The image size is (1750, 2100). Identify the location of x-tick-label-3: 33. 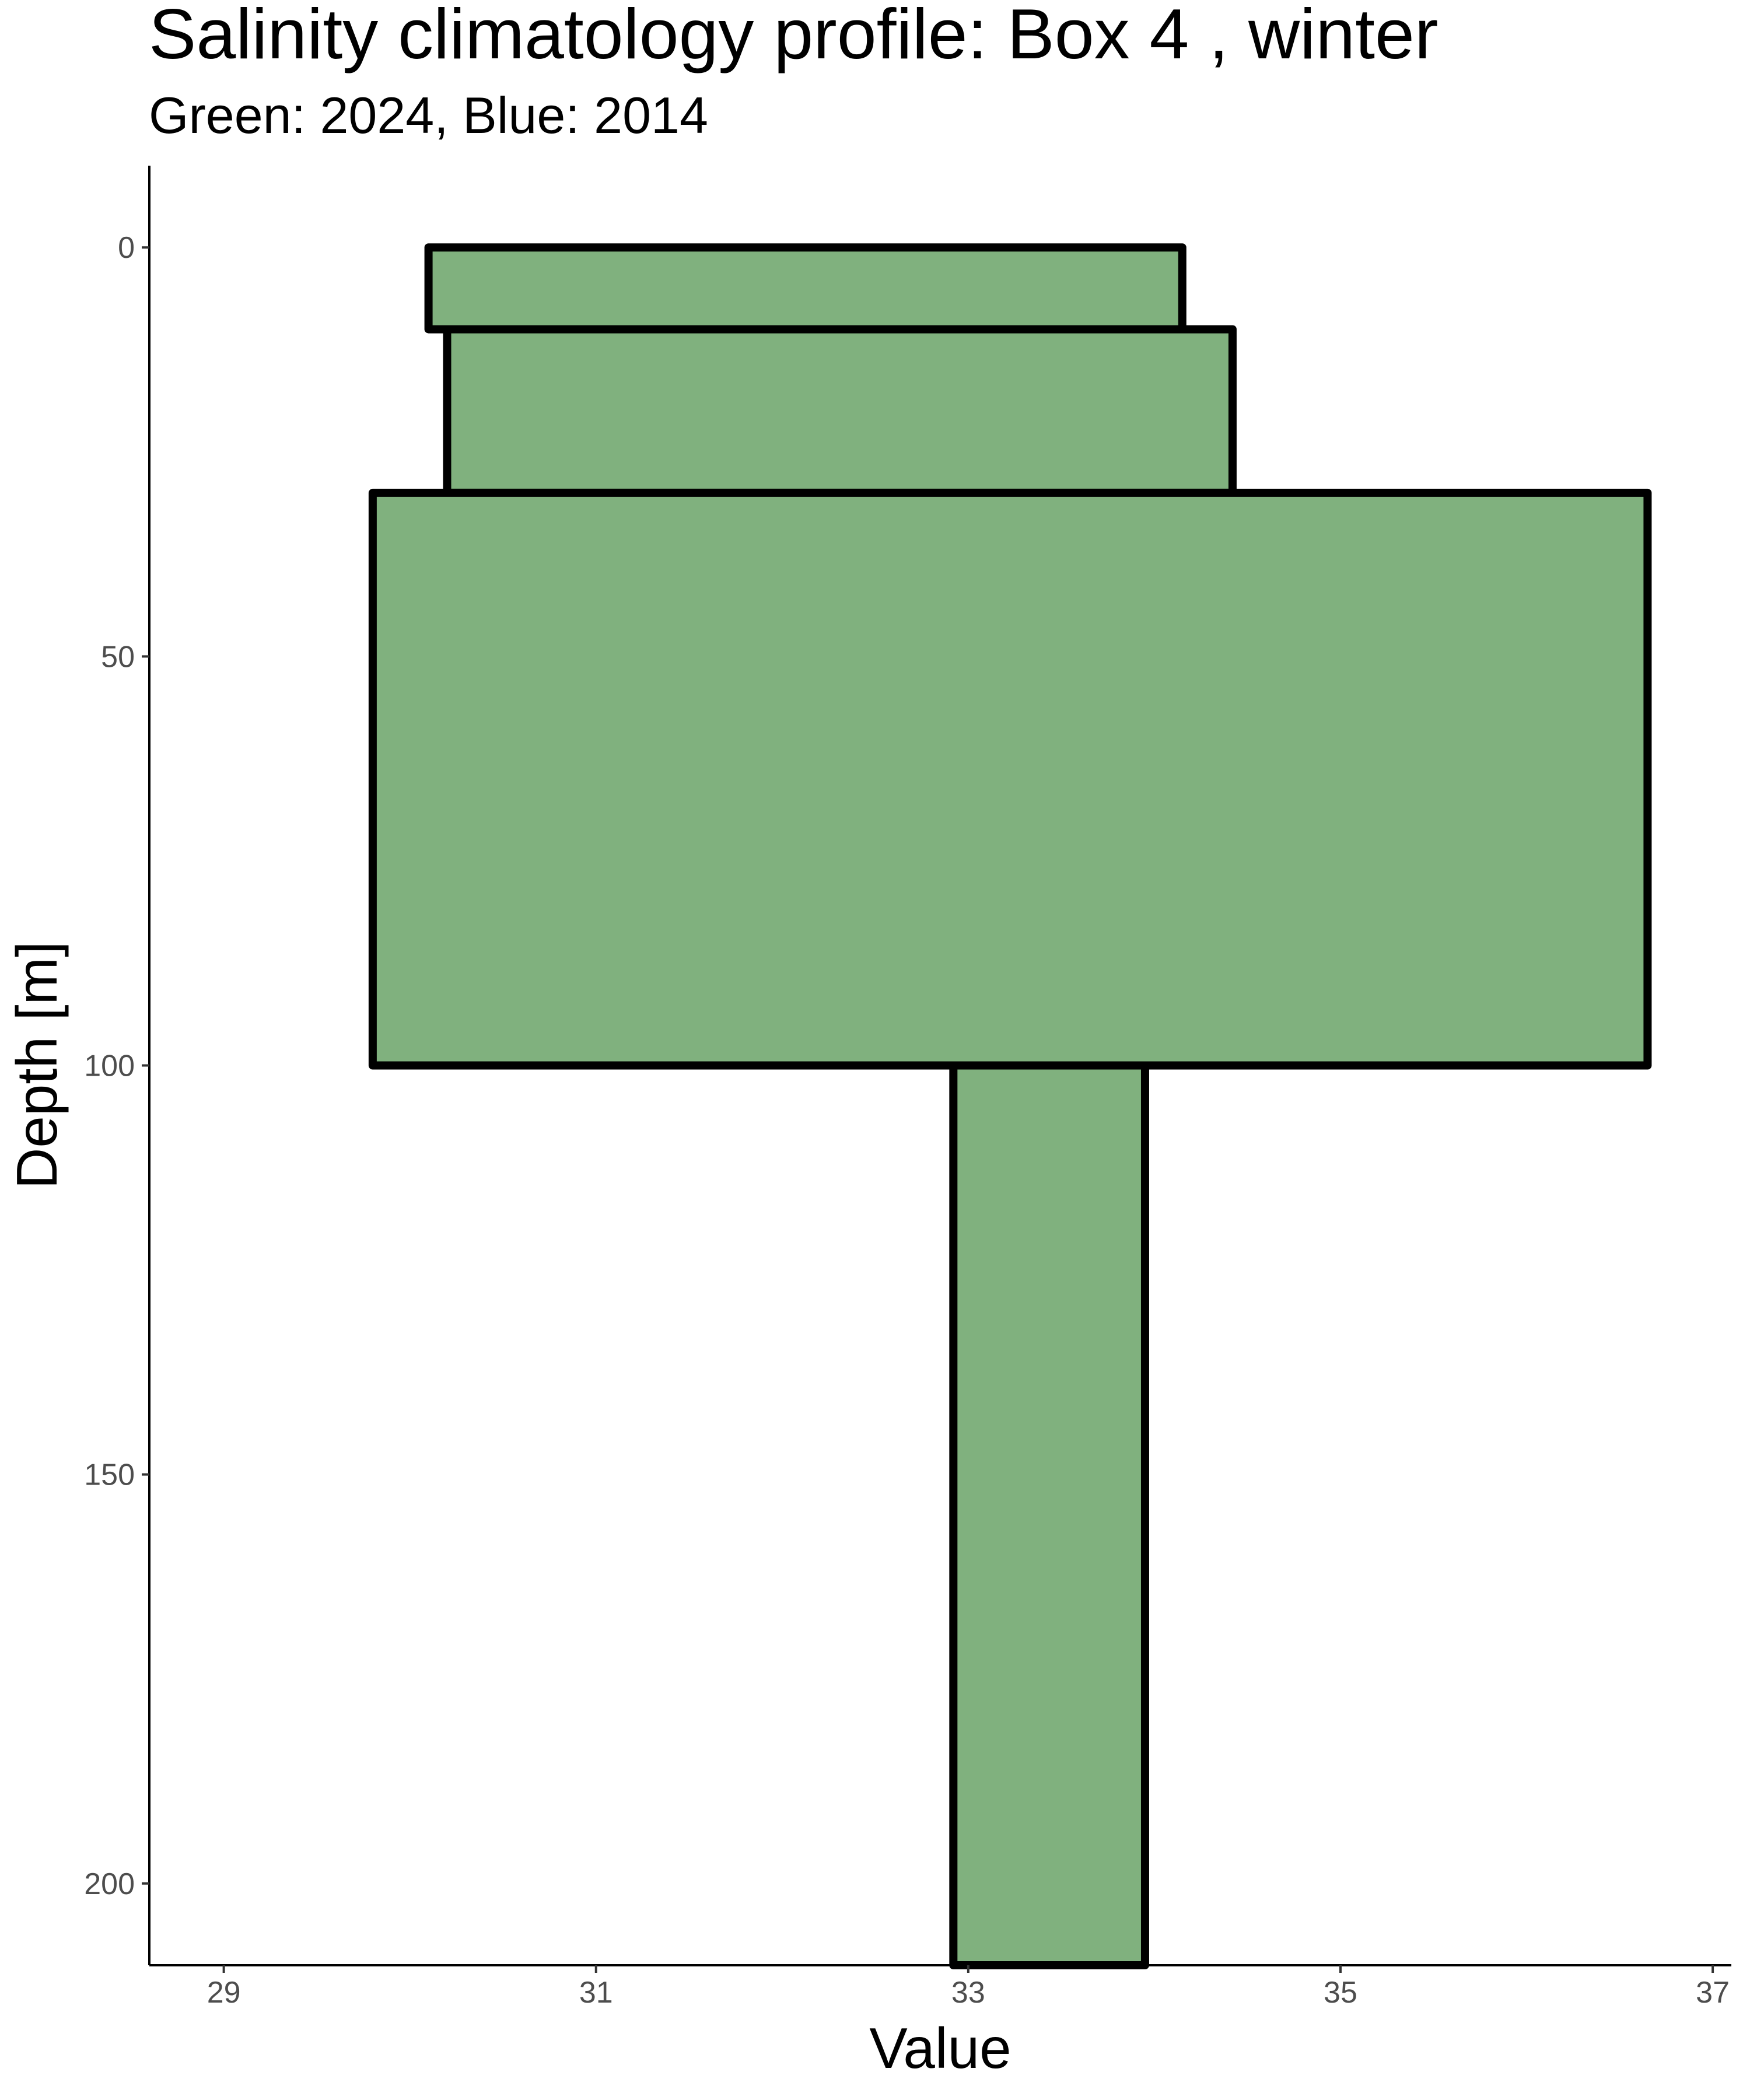
(968, 1993).